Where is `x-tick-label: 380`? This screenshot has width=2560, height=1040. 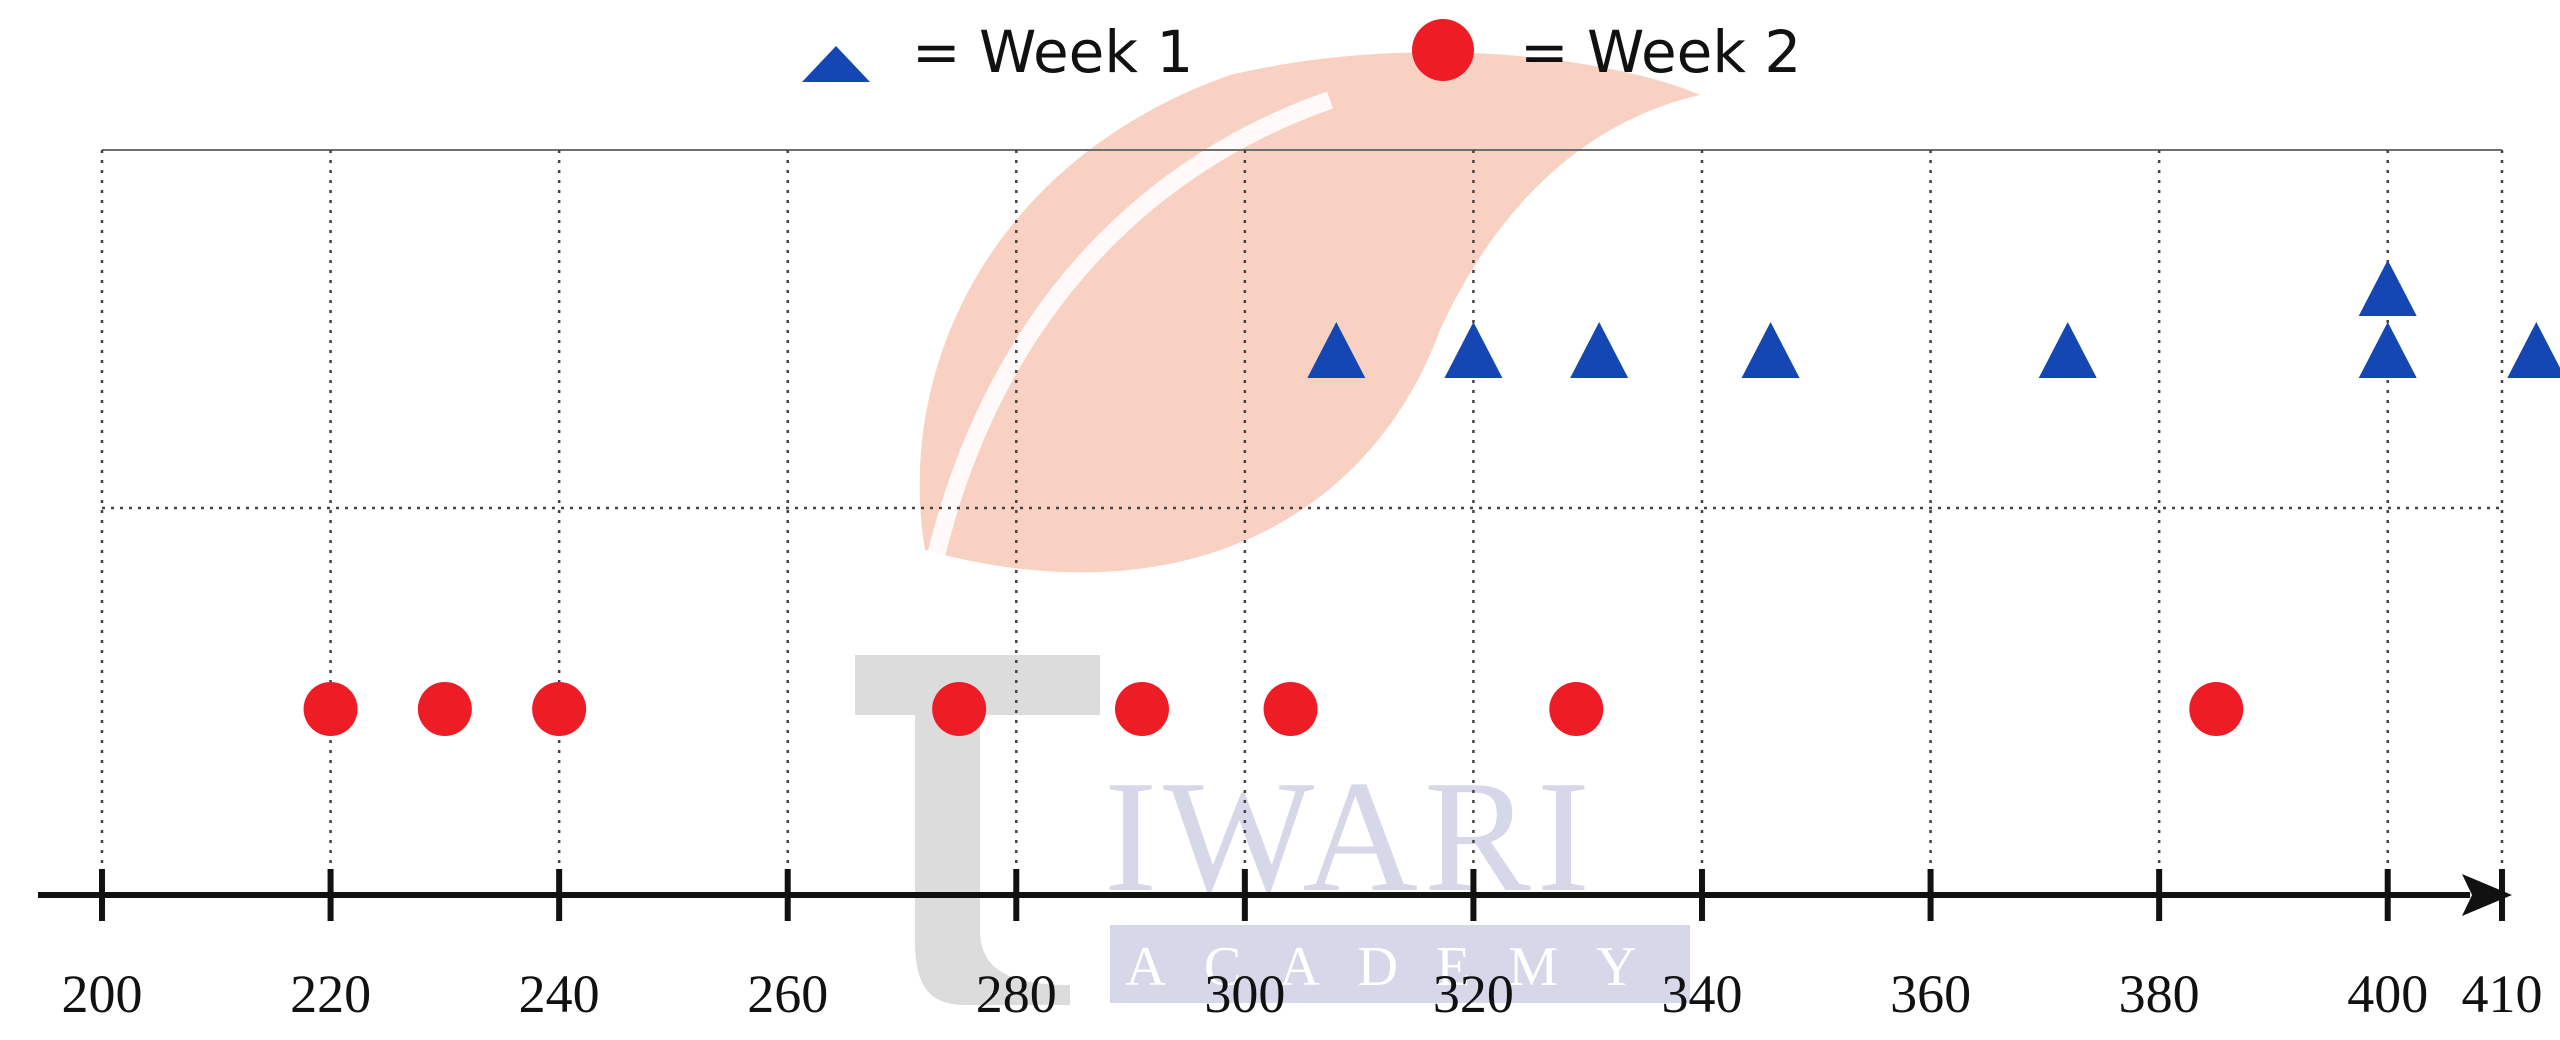 x-tick-label: 380 is located at coordinates (2159, 994).